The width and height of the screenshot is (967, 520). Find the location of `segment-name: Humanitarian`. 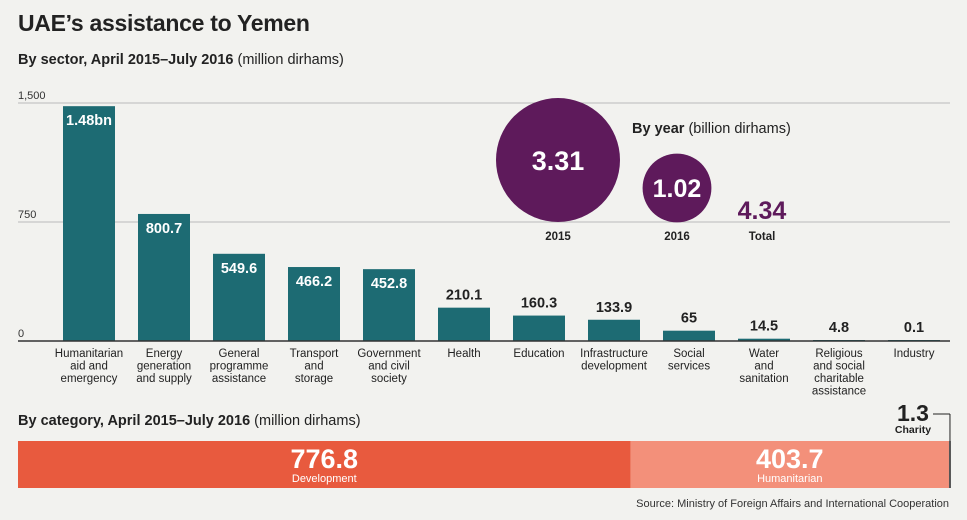

segment-name: Humanitarian is located at coordinates (789, 479).